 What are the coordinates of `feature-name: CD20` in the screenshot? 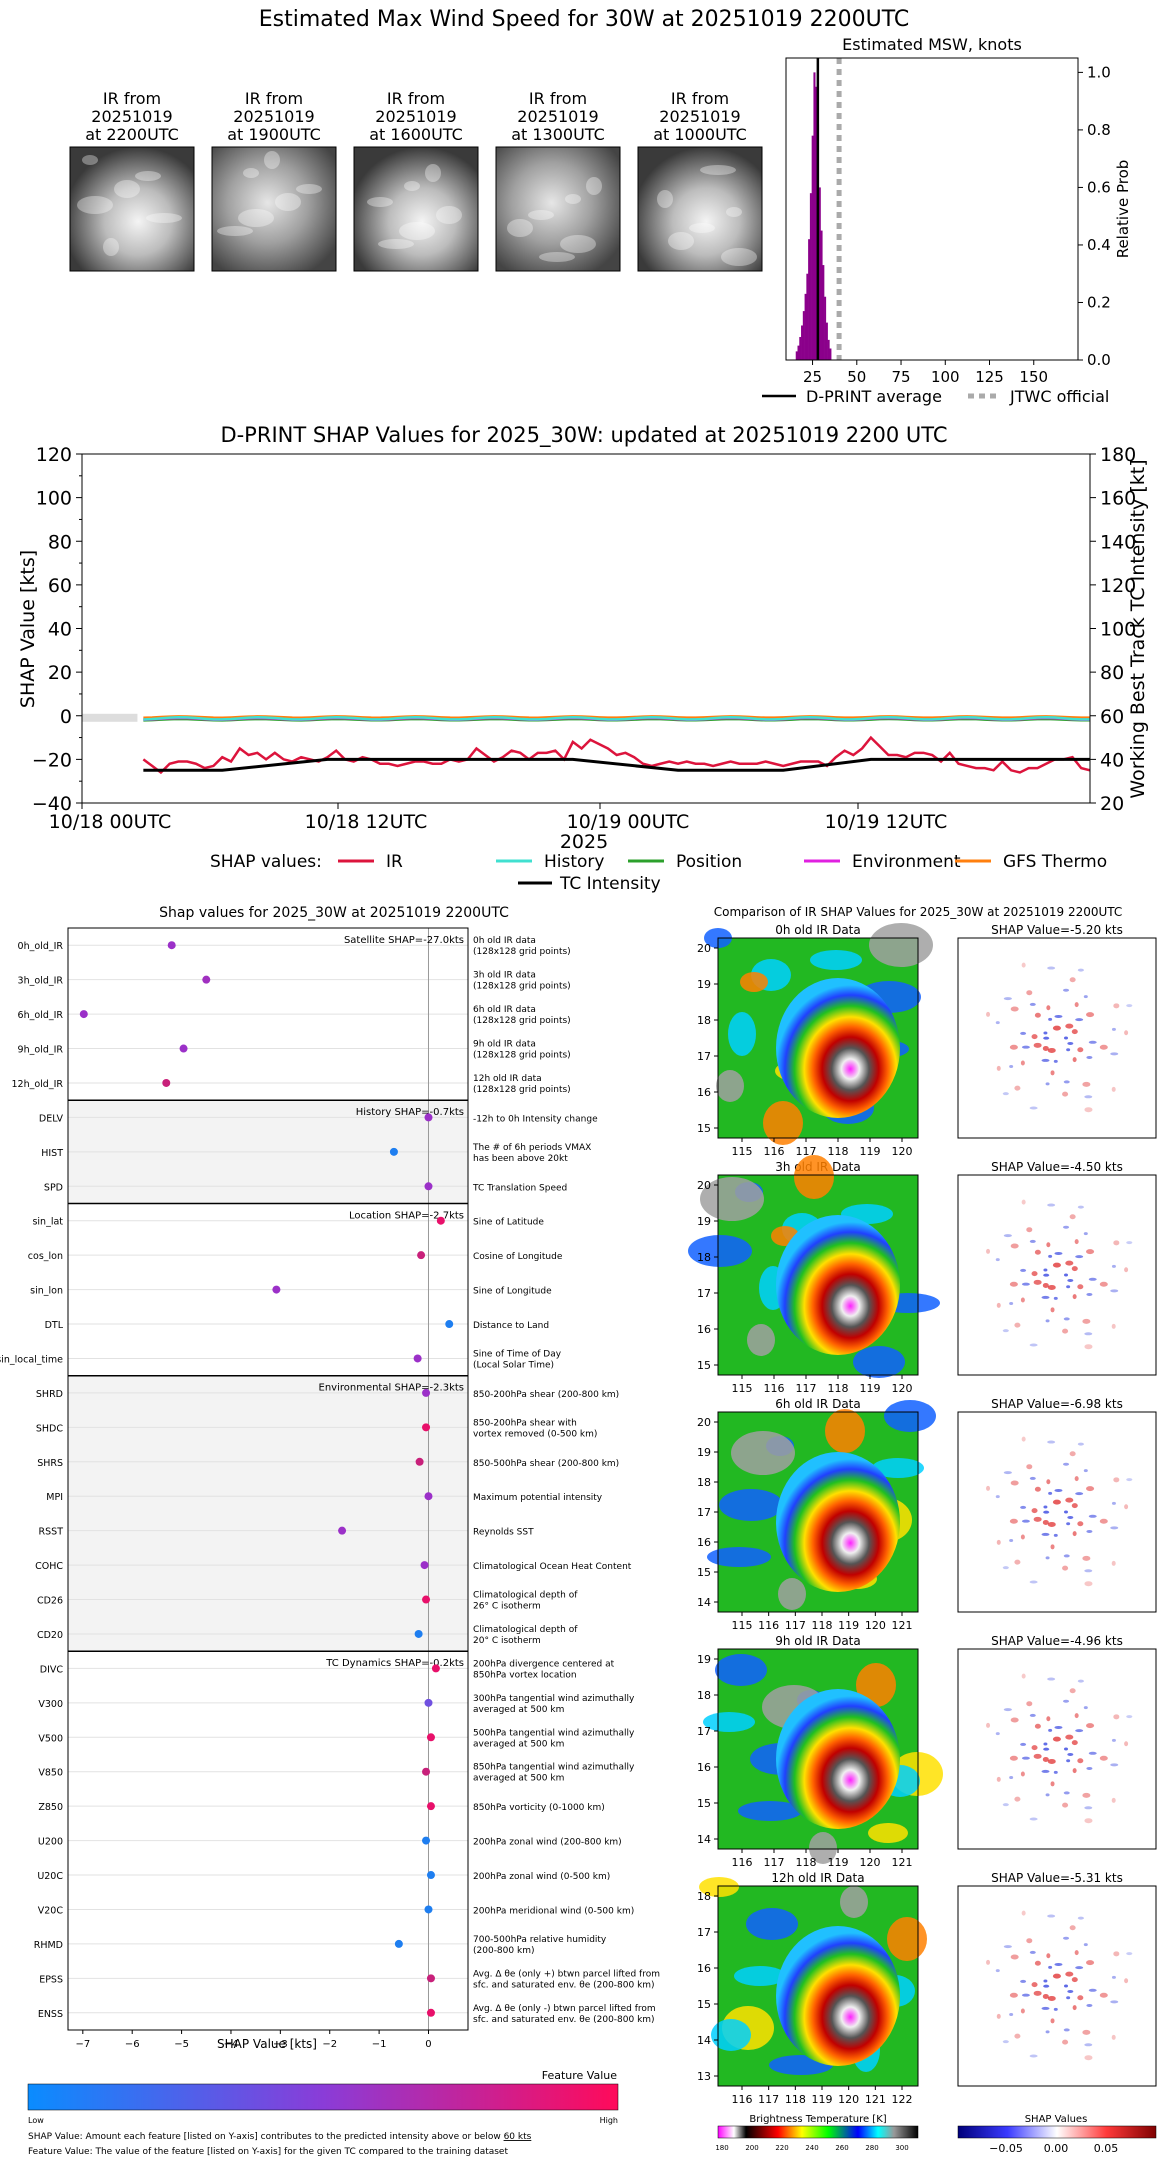 It's located at (50, 1635).